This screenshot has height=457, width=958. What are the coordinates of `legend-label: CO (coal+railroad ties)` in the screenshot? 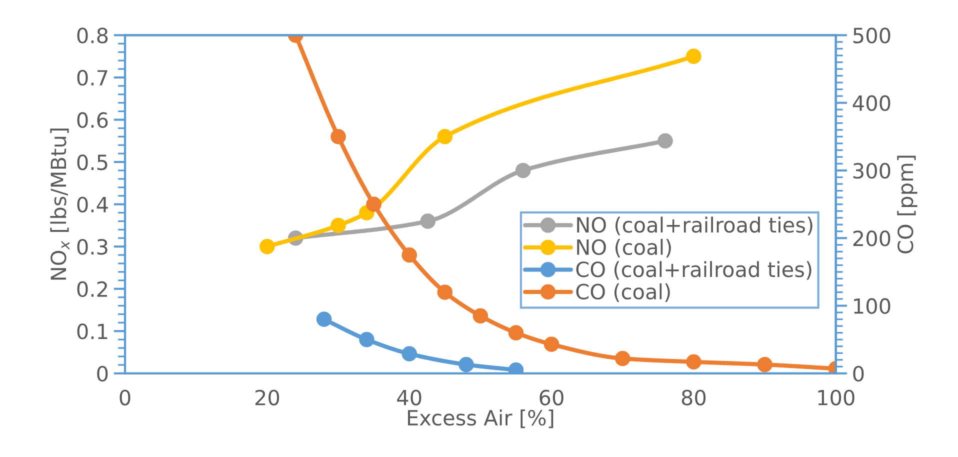 It's located at (694, 270).